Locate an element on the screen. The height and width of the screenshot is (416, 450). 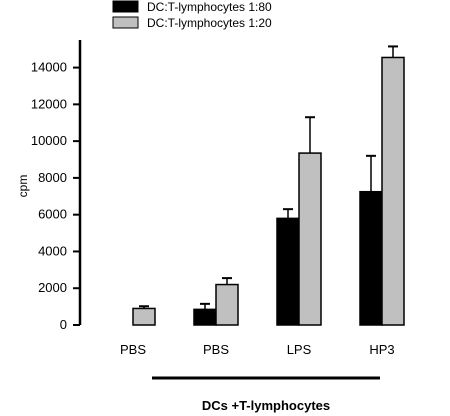
y-axis: 0 2000 4000 6000 8000 10000 12000 14000 is located at coordinates (56, 186).